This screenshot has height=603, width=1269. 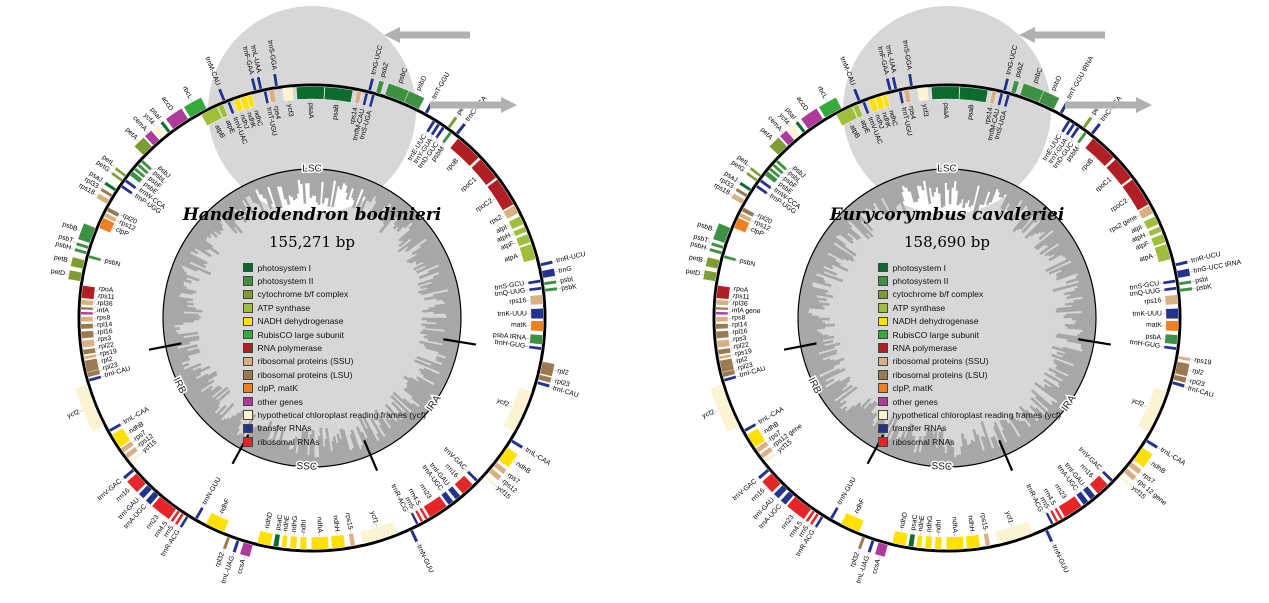 What do you see at coordinates (246, 550) in the screenshot?
I see `gene-block-ccsA` at bounding box center [246, 550].